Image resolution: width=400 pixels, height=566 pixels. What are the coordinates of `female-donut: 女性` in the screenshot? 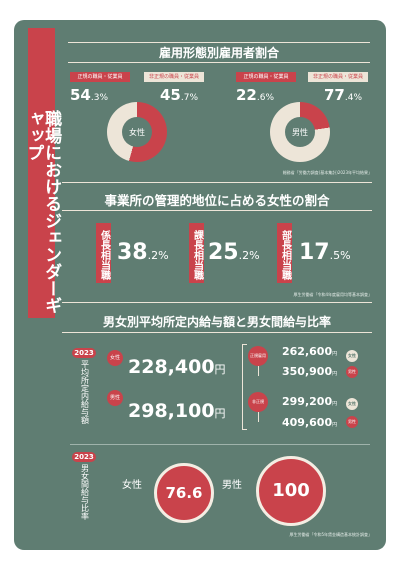 It's located at (137, 132).